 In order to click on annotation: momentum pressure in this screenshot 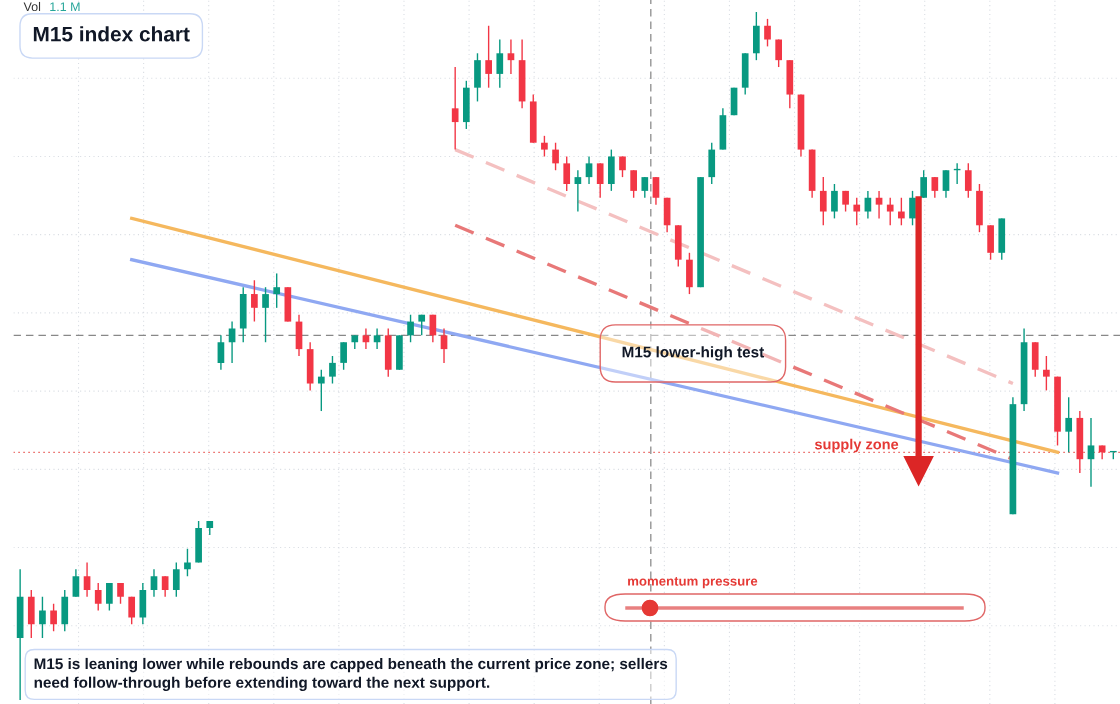, I will do `click(693, 583)`.